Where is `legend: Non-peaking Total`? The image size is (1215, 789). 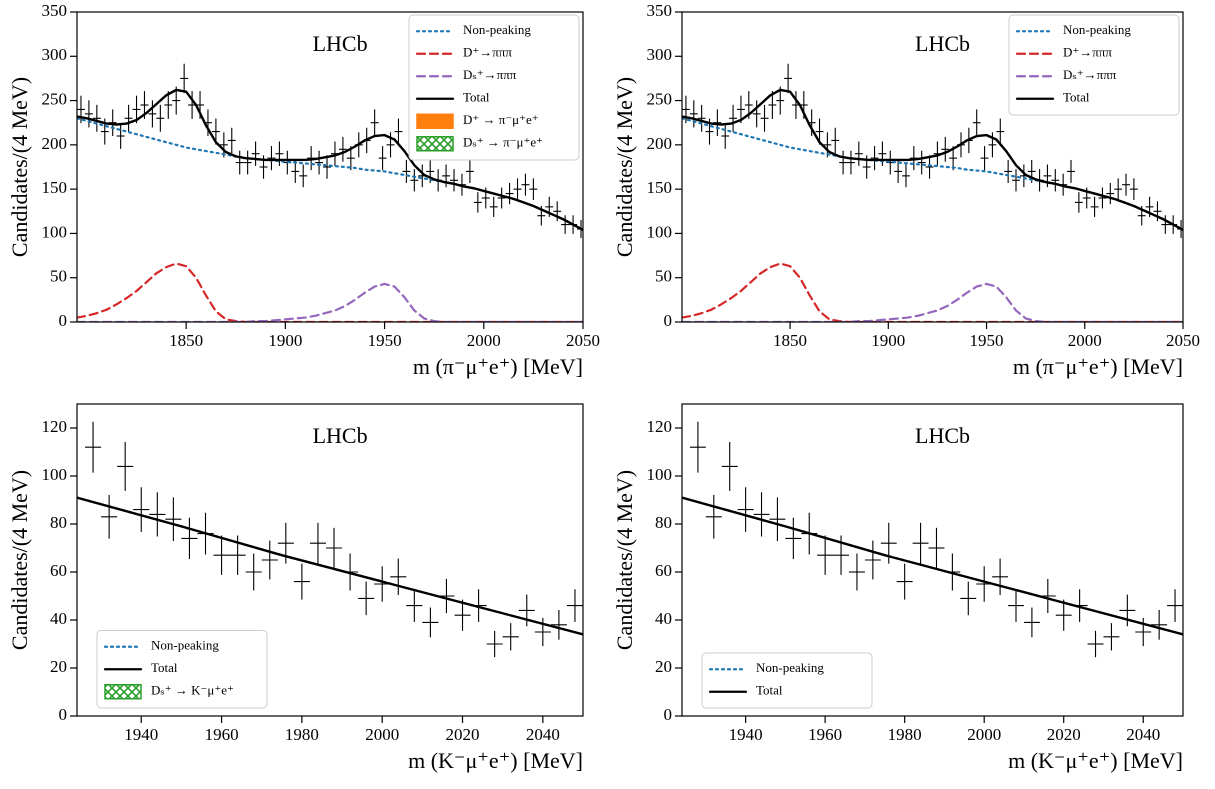 legend: Non-peaking Total is located at coordinates (787, 680).